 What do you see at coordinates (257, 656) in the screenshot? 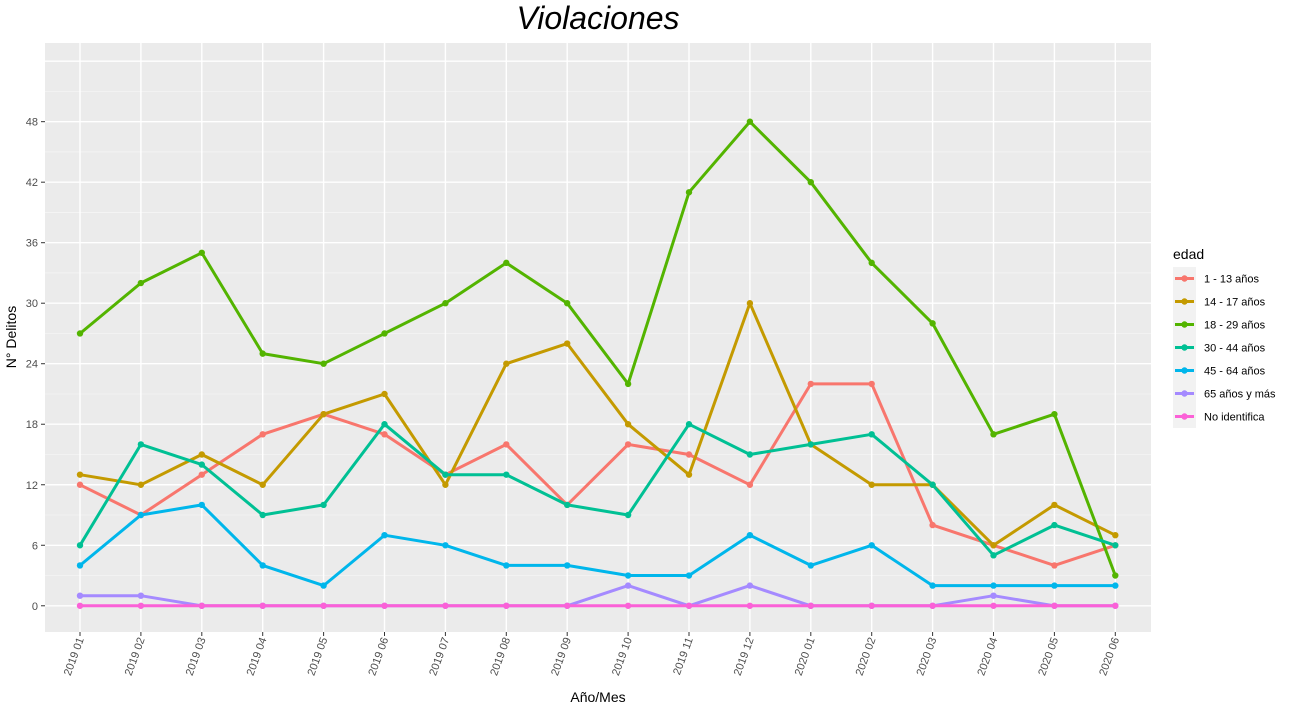
I see `x-tick-label: 2019 04` at bounding box center [257, 656].